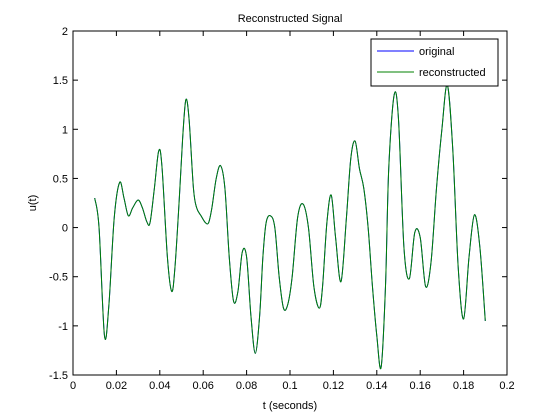  Describe the element at coordinates (202, 386) in the screenshot. I see `x-tick-label: 0.06` at that location.